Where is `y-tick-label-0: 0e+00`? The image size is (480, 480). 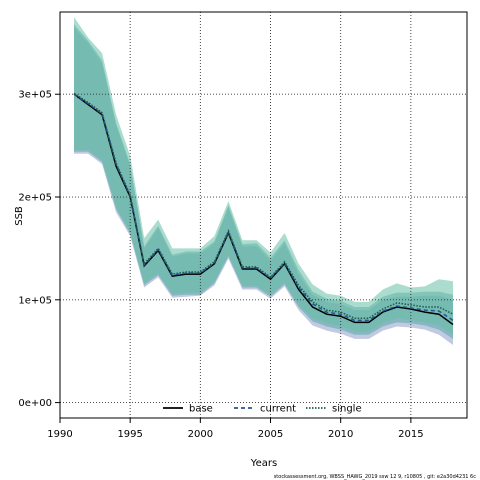
y-tick-label-0: 0e+00 is located at coordinates (35, 403).